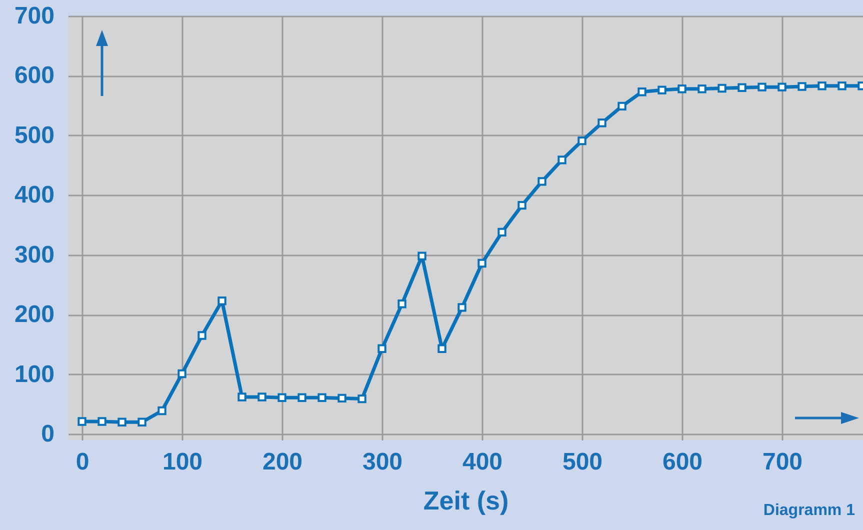  Describe the element at coordinates (282, 462) in the screenshot. I see `x-tick-label: 200` at that location.